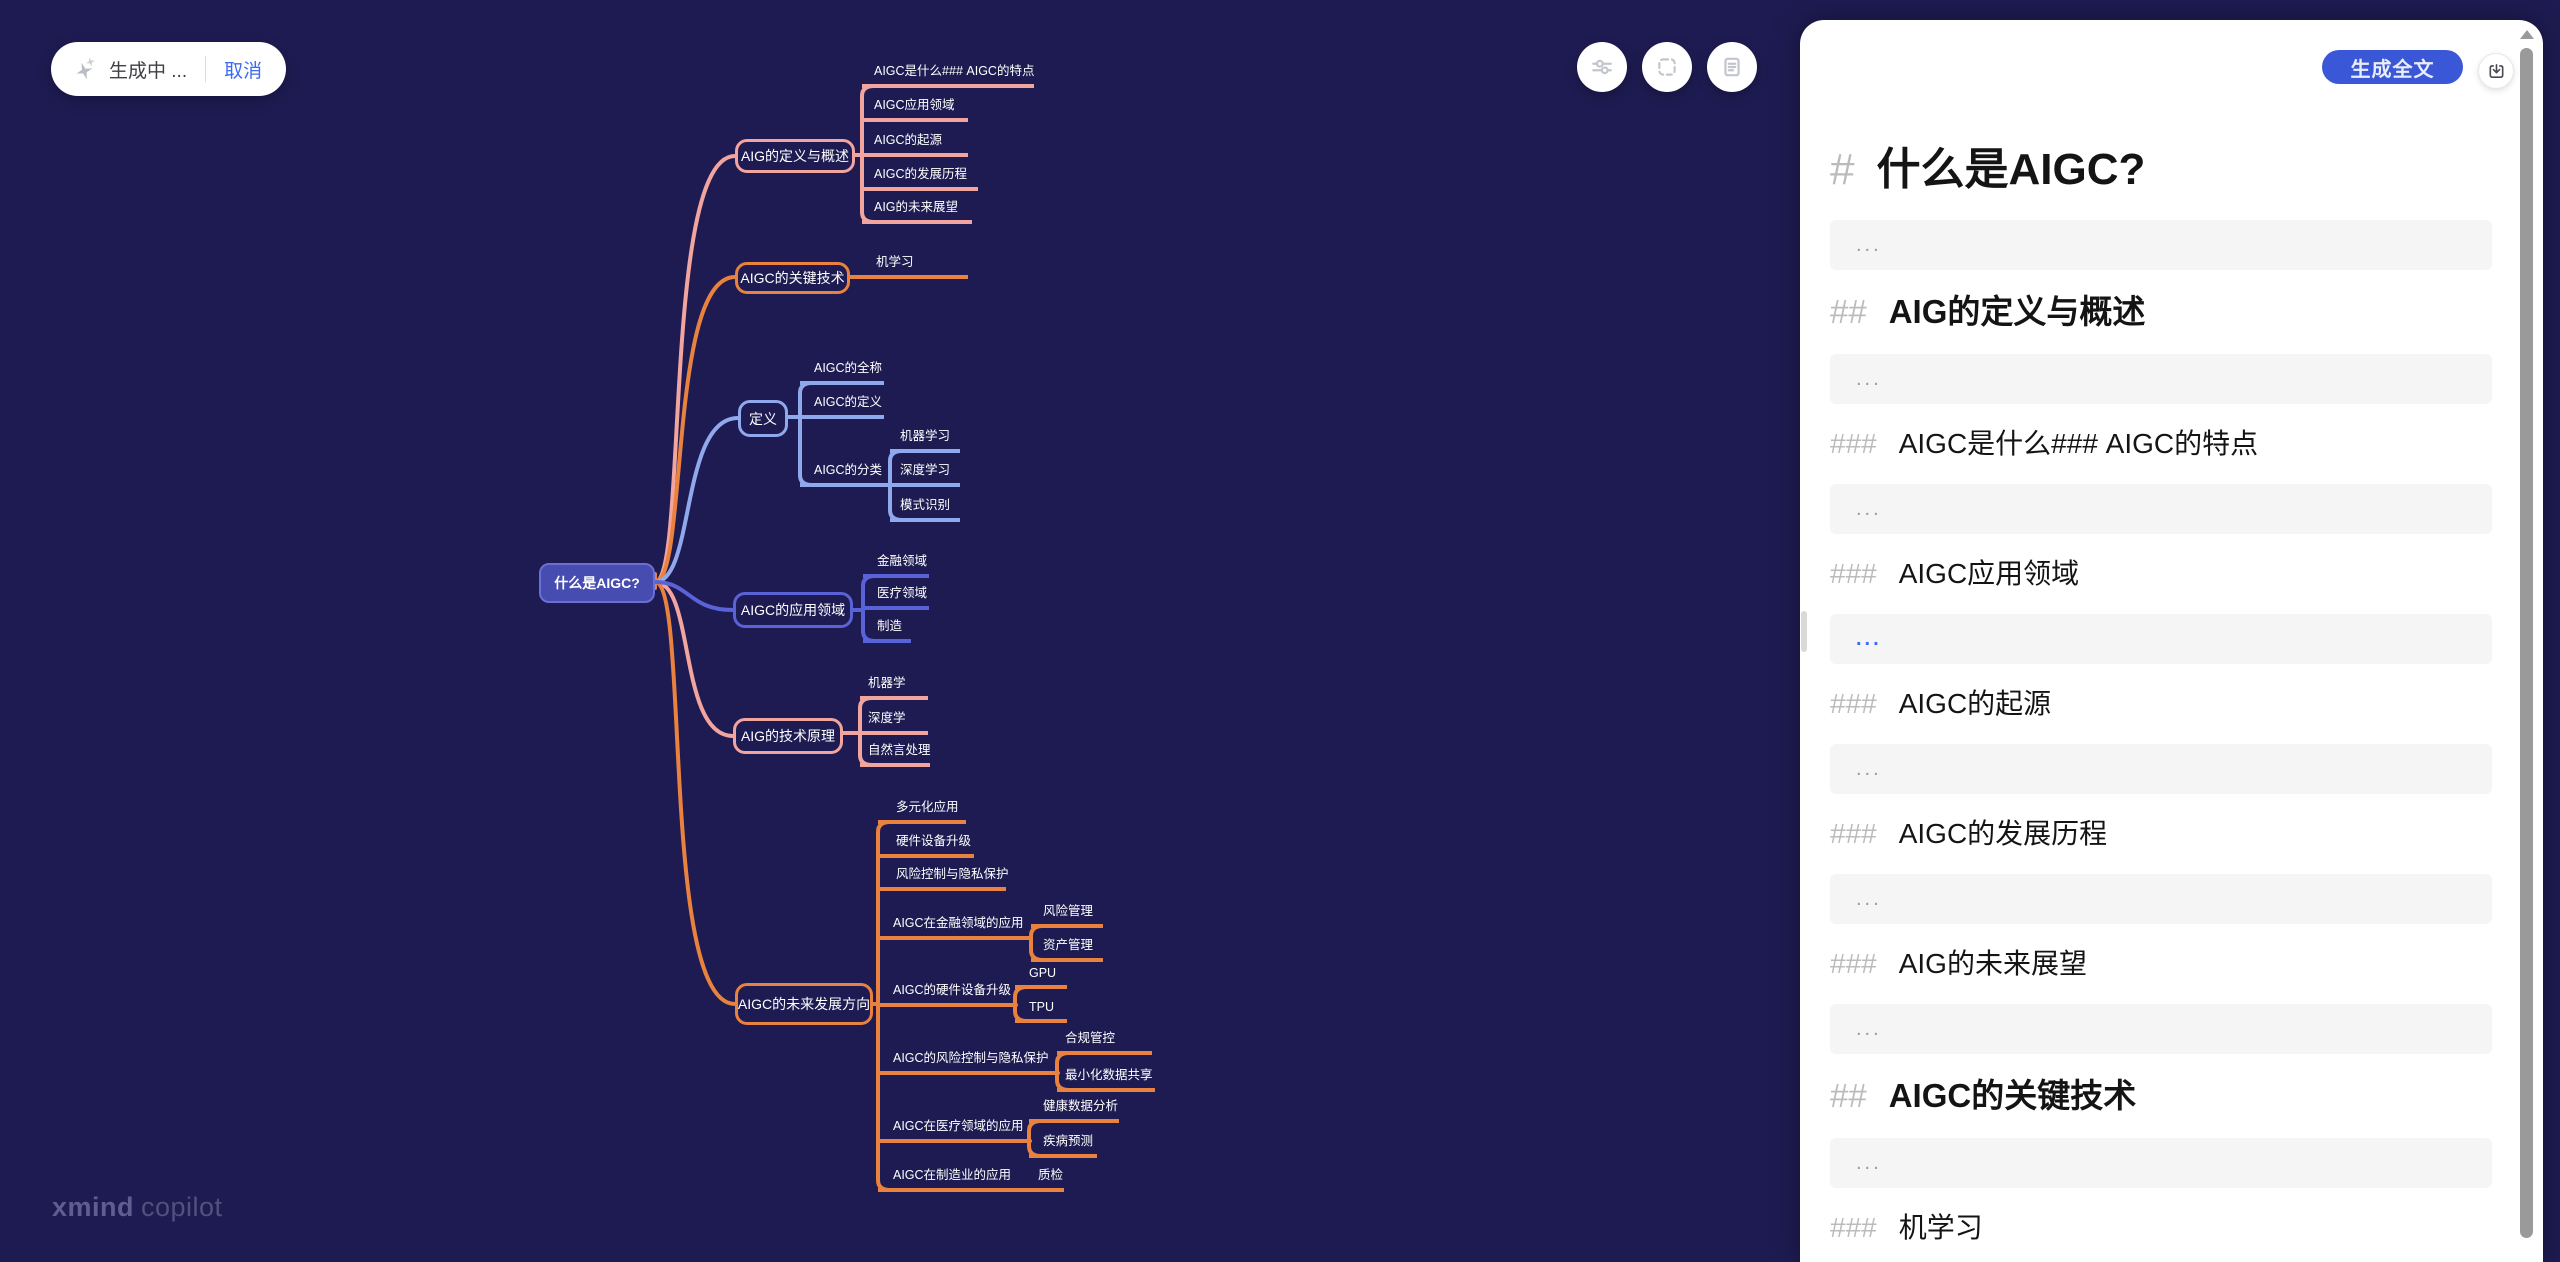 The image size is (2560, 1262). What do you see at coordinates (842, 406) in the screenshot?
I see `mindmap-node: AIGC的定义` at bounding box center [842, 406].